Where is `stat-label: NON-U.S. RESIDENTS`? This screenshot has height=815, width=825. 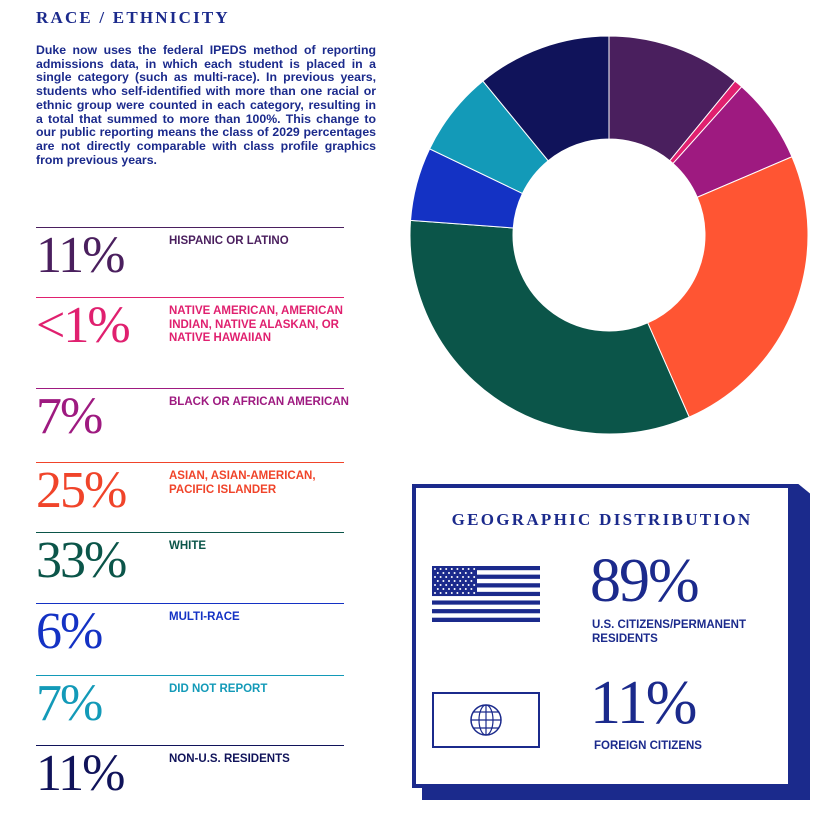 stat-label: NON-U.S. RESIDENTS is located at coordinates (229, 759).